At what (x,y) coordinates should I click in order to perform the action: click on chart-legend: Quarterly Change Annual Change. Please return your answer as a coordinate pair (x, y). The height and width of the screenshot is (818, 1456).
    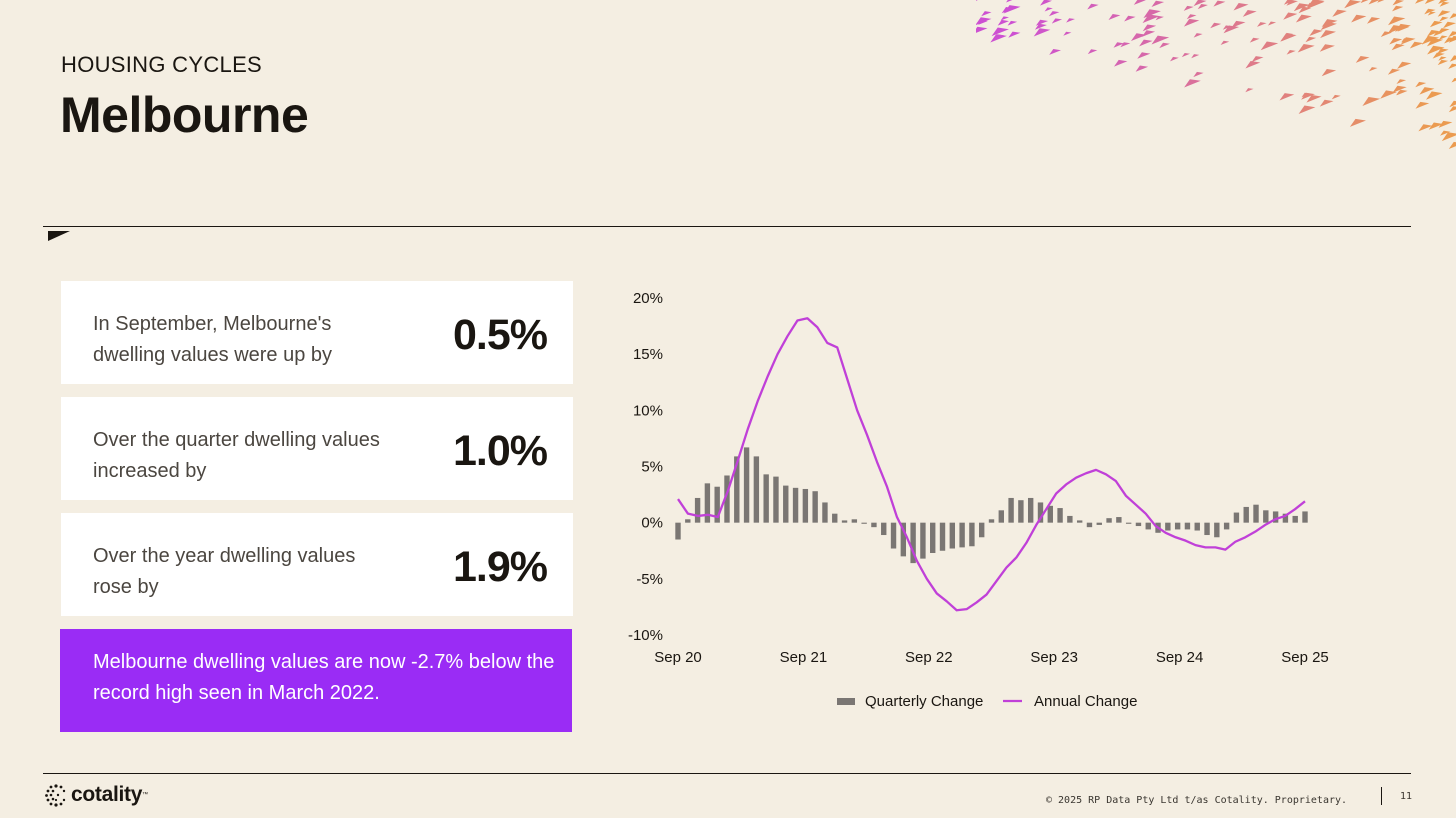
    Looking at the image, I should click on (987, 701).